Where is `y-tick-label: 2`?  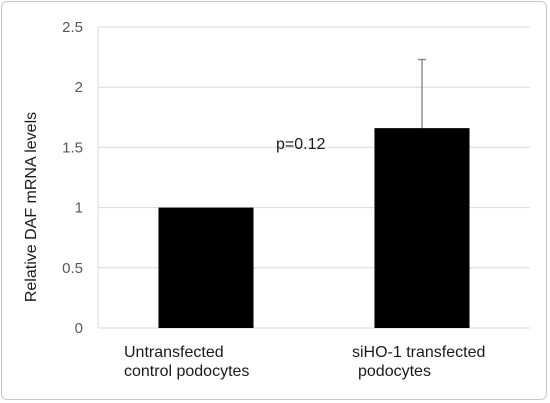
y-tick-label: 2 is located at coordinates (79, 87).